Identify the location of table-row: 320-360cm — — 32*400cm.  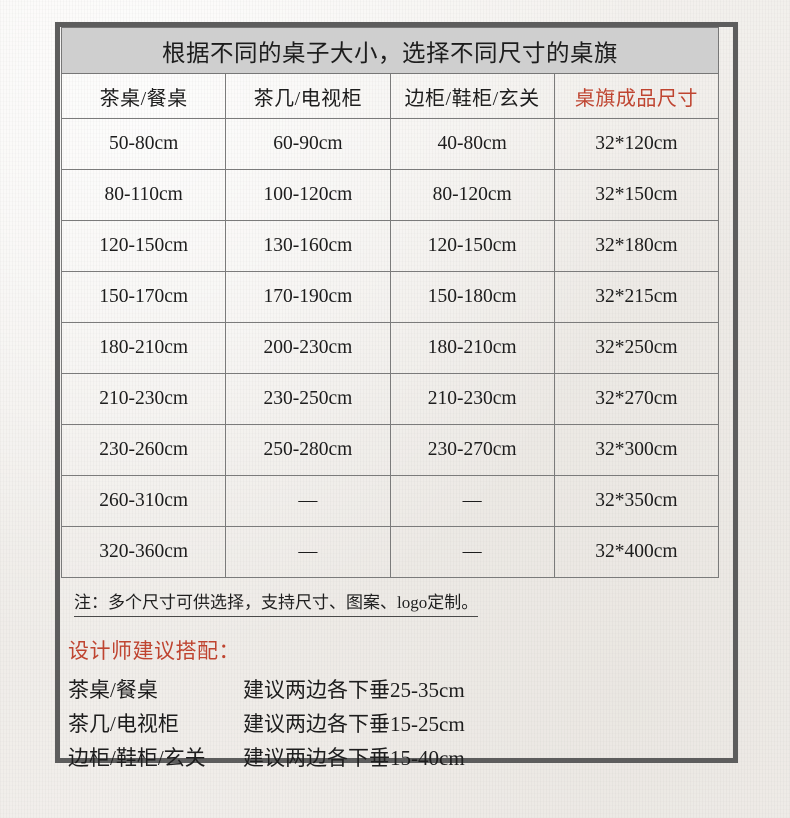
(390, 552).